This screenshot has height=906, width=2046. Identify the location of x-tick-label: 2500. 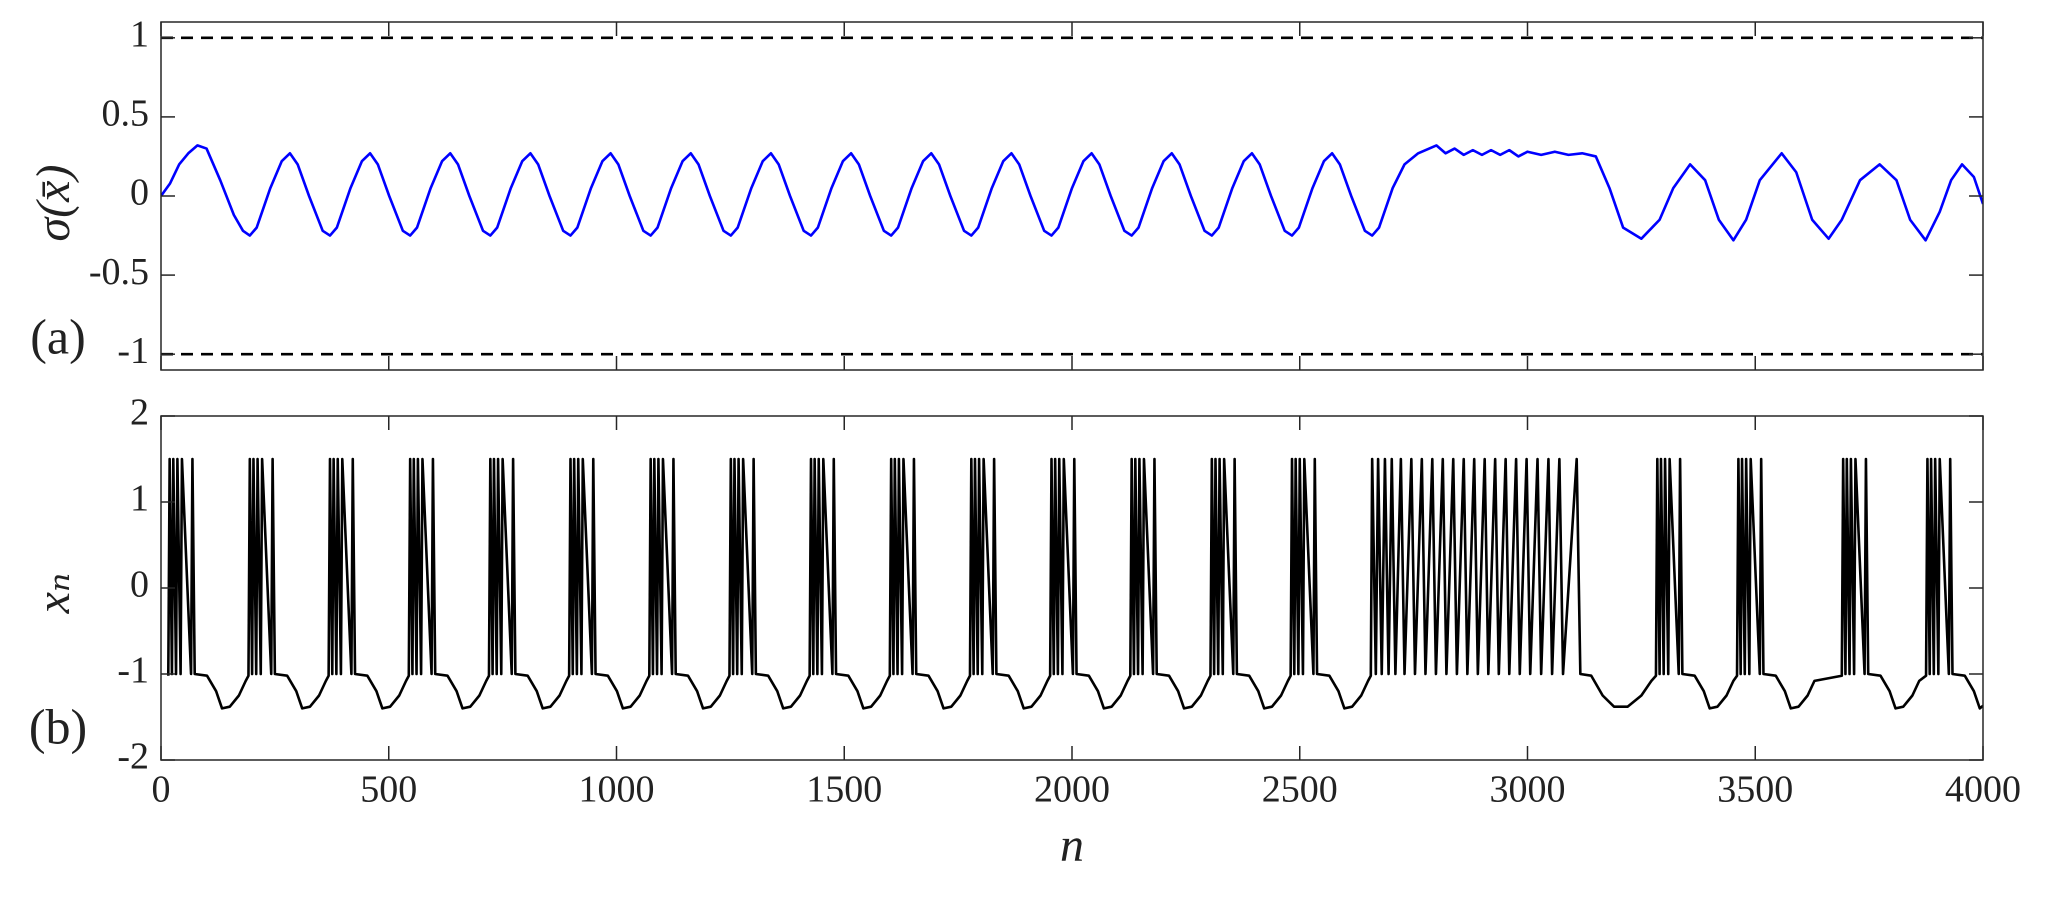
(1300, 790).